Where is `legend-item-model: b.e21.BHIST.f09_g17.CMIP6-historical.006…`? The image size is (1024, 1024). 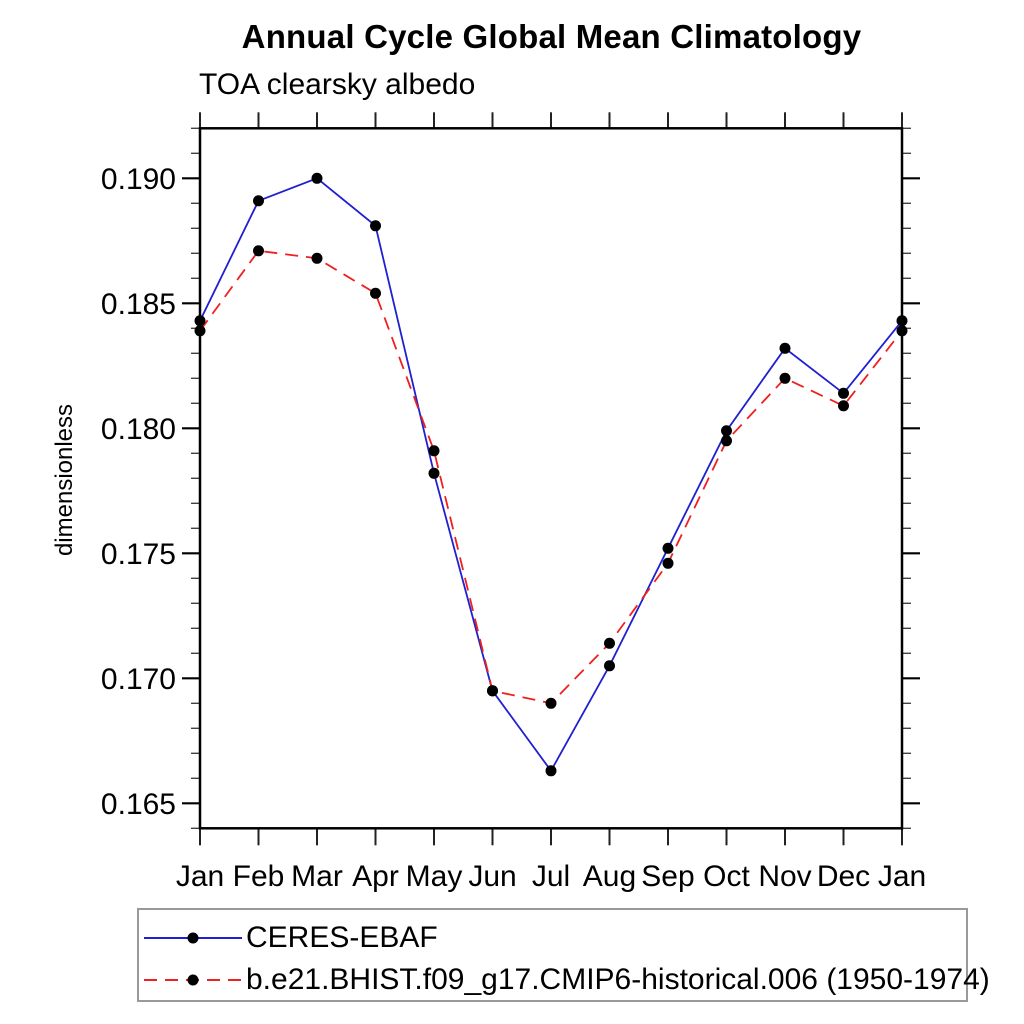
legend-item-model: b.e21.BHIST.f09_g17.CMIP6-historical.006… is located at coordinates (567, 979).